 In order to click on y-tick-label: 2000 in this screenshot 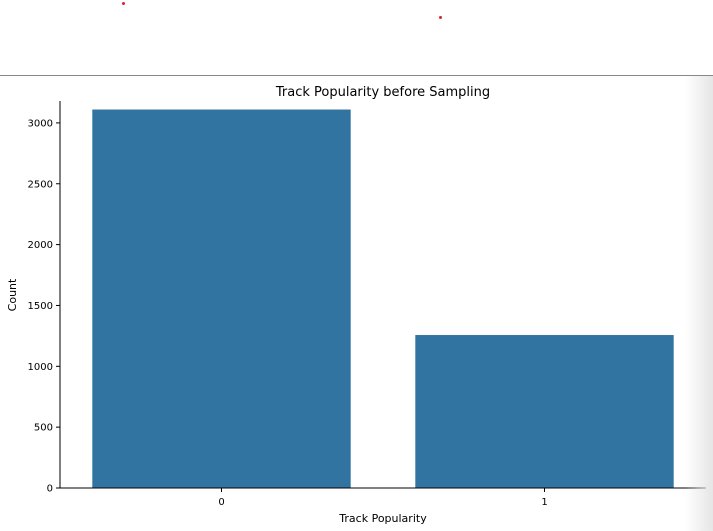, I will do `click(40, 245)`.